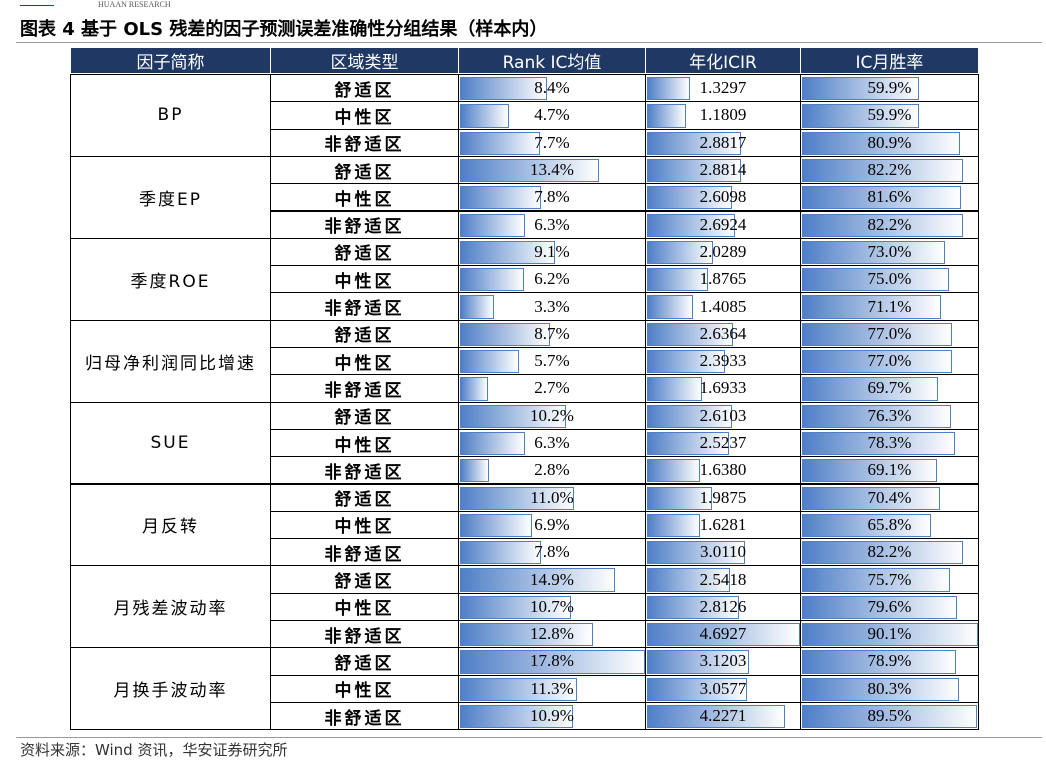 The image size is (1046, 761). Describe the element at coordinates (723, 115) in the screenshot. I see `value-cell: 1.1809` at that location.